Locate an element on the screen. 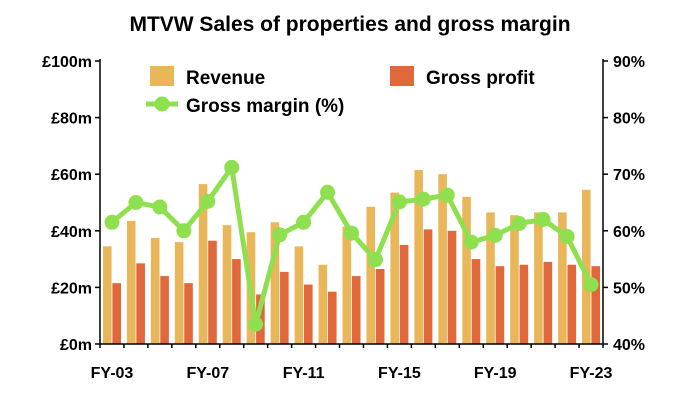  legend: Revenue Gross profit Gross margin (%) is located at coordinates (340, 91).